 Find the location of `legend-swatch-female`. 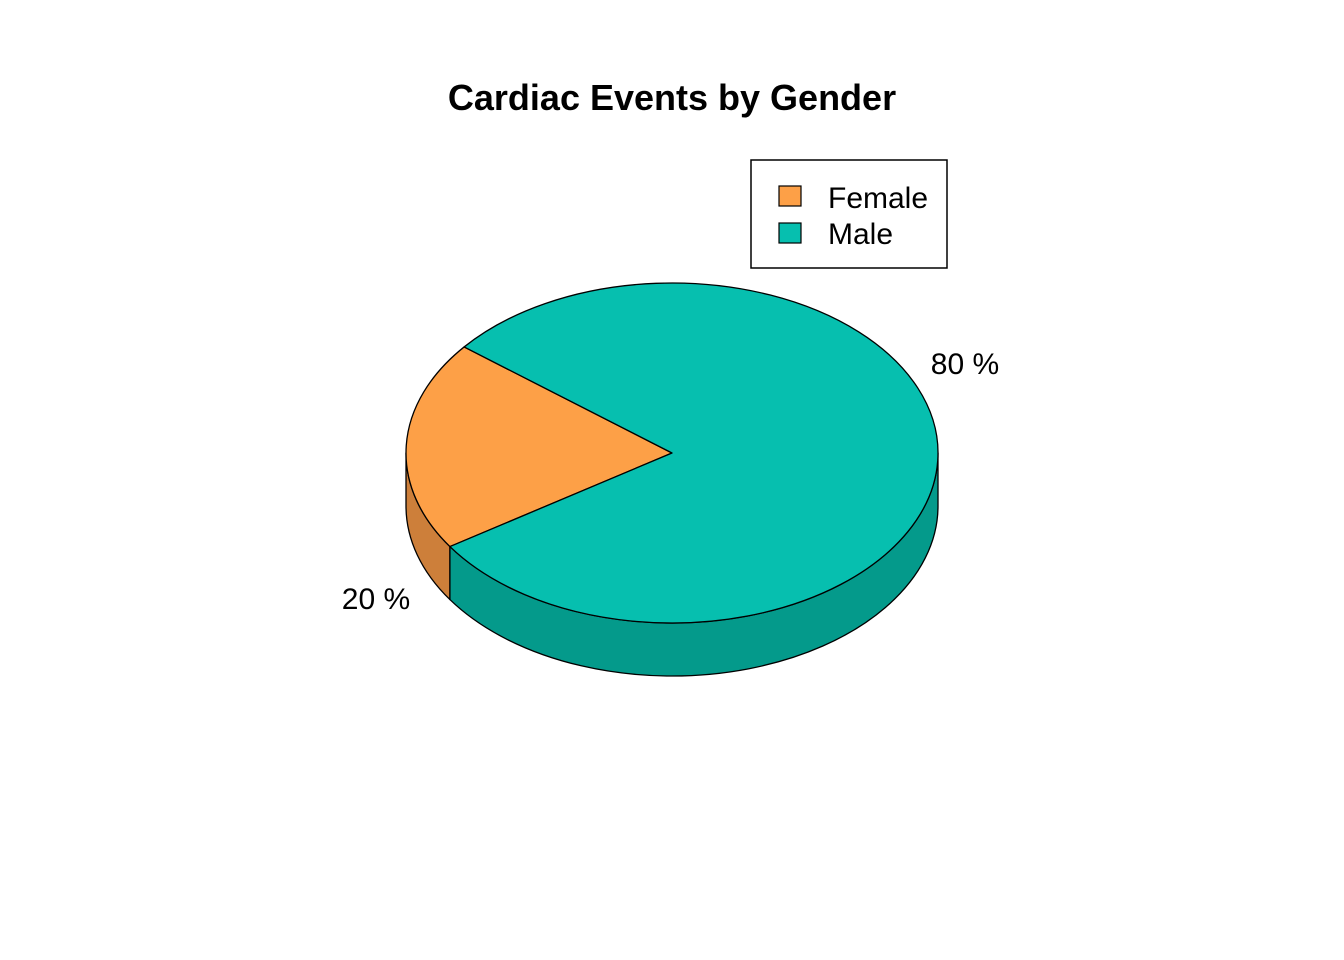

legend-swatch-female is located at coordinates (790, 196).